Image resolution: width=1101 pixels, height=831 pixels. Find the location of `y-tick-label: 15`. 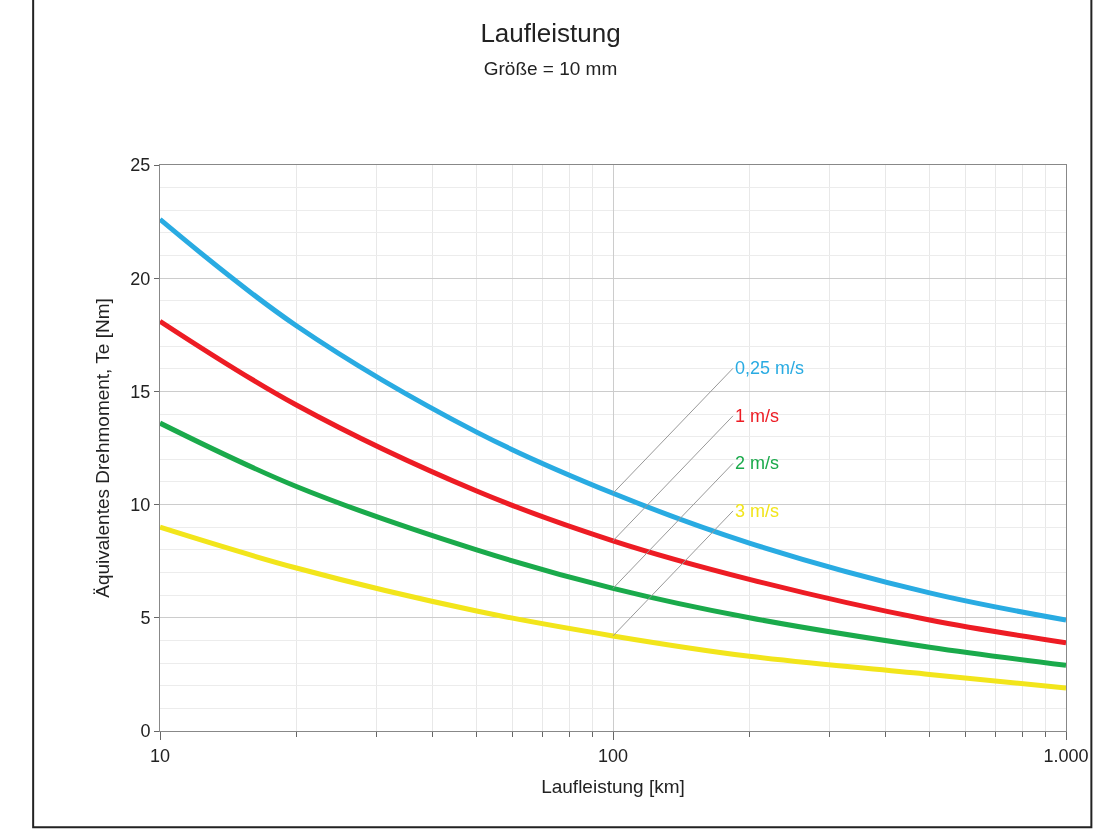

y-tick-label: 15 is located at coordinates (140, 391).